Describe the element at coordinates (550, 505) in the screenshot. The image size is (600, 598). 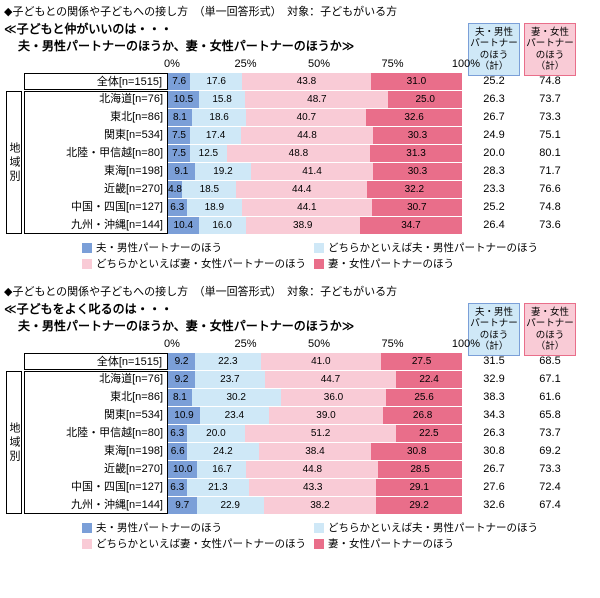
I see `summary-value: 67.4` at that location.